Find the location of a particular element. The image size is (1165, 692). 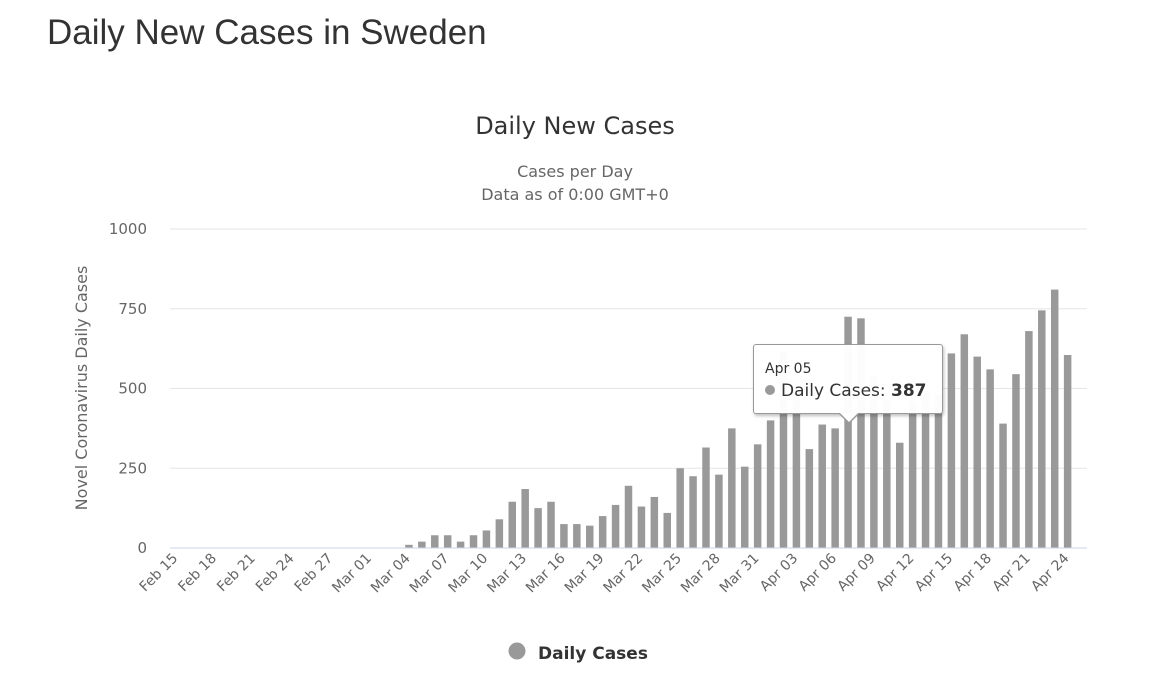

x-tick-label: Apr 24 is located at coordinates (1050, 572).